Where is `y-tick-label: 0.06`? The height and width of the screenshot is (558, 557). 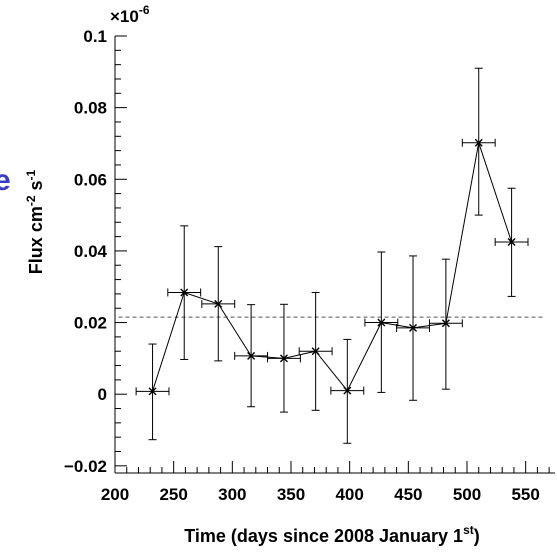
y-tick-label: 0.06 is located at coordinates (90, 179).